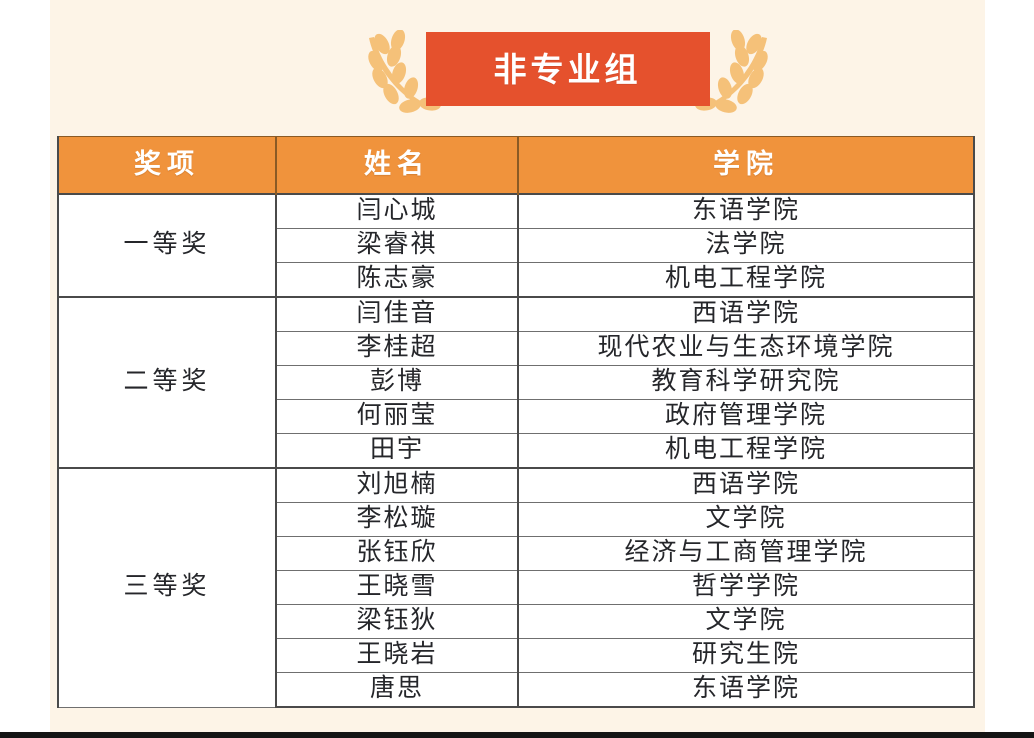 The width and height of the screenshot is (1034, 738). I want to click on award-group-label: 一等奖, so click(167, 245).